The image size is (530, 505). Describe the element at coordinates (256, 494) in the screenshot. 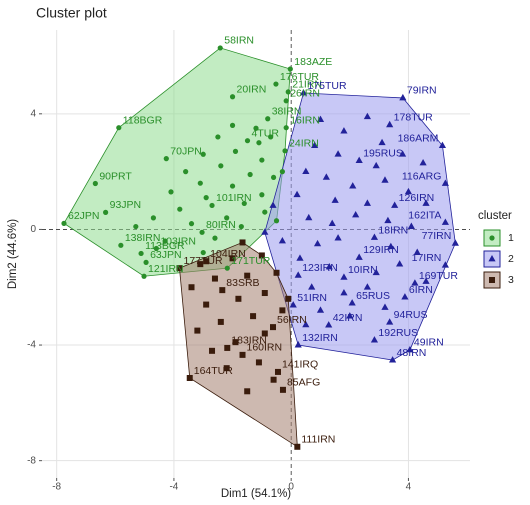

I see `x-axis-title: Dim1 (54.1%)` at that location.